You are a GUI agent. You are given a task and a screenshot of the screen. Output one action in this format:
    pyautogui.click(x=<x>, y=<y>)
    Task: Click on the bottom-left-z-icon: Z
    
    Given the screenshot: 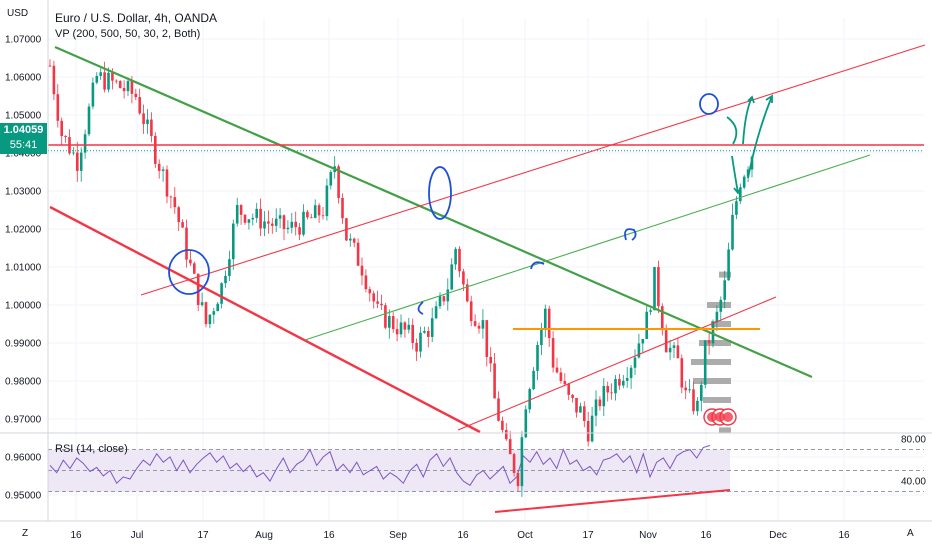 What is the action you would take?
    pyautogui.click(x=25, y=533)
    